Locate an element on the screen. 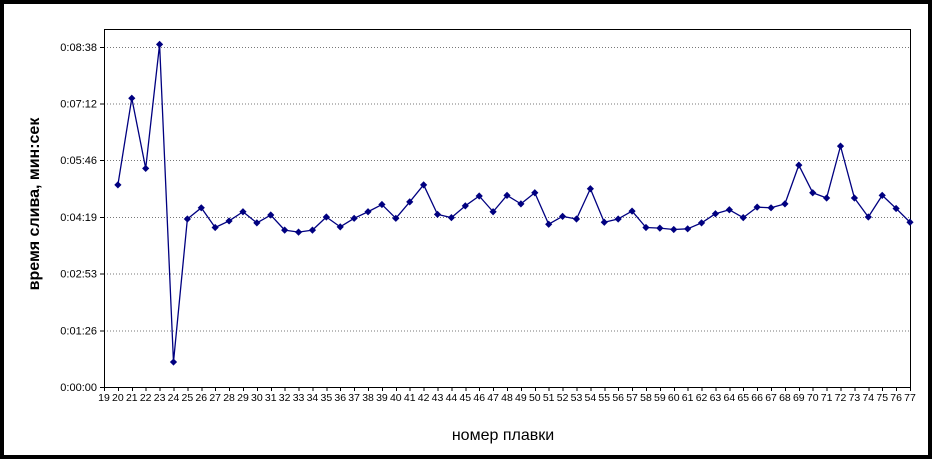 The image size is (932, 459). x-tick-label: 36 is located at coordinates (340, 398).